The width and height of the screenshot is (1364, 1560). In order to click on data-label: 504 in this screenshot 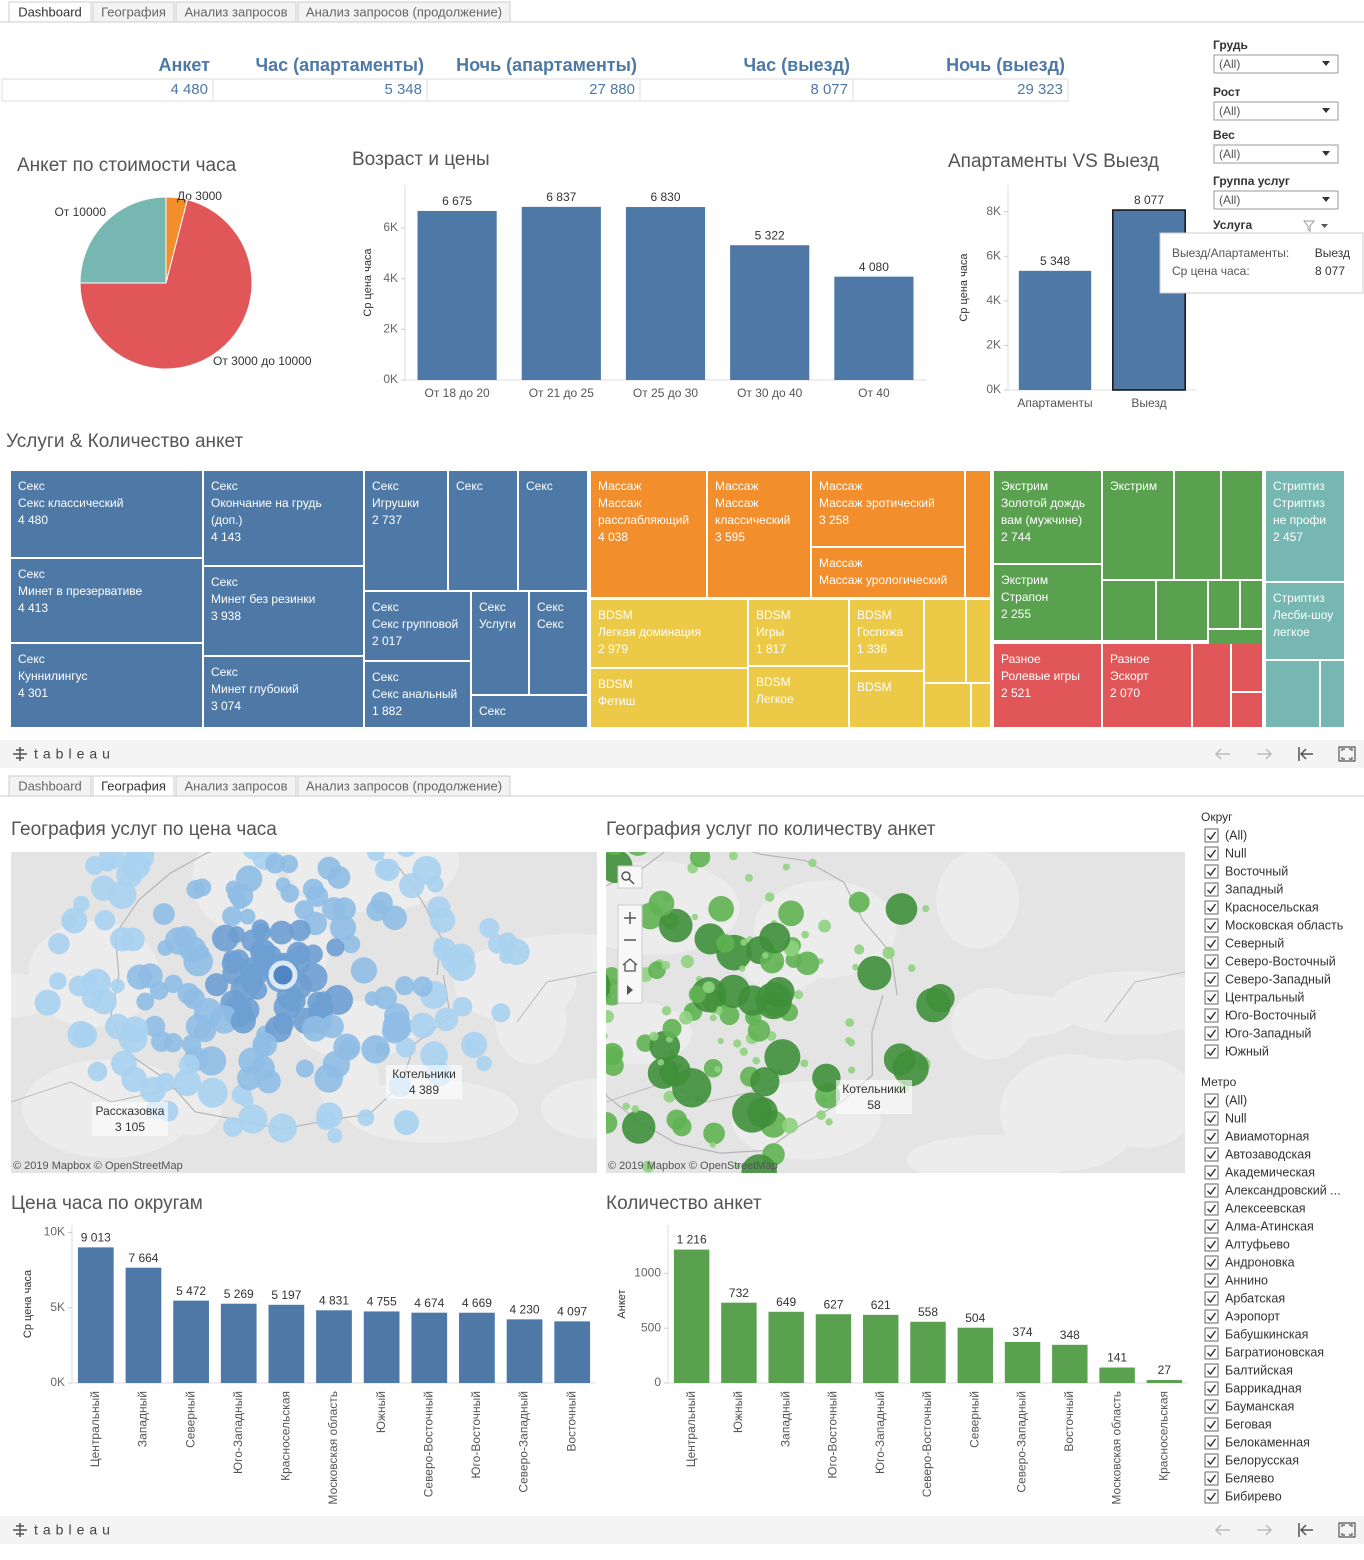, I will do `click(975, 1318)`.